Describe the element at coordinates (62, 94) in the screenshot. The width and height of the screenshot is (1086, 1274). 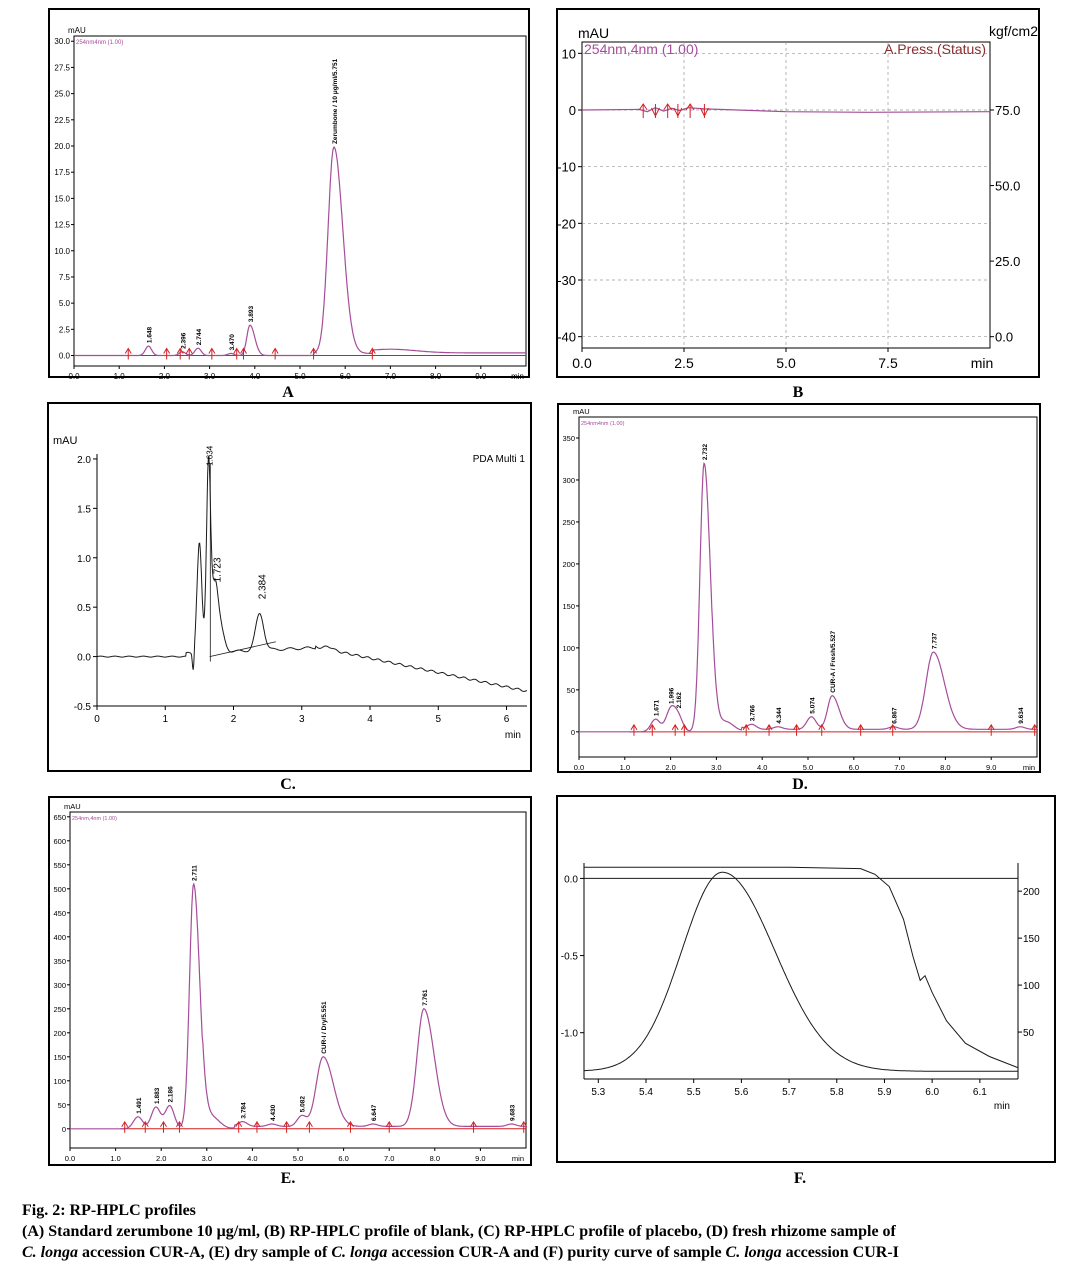
I see `y-tick-label: 25.0` at that location.